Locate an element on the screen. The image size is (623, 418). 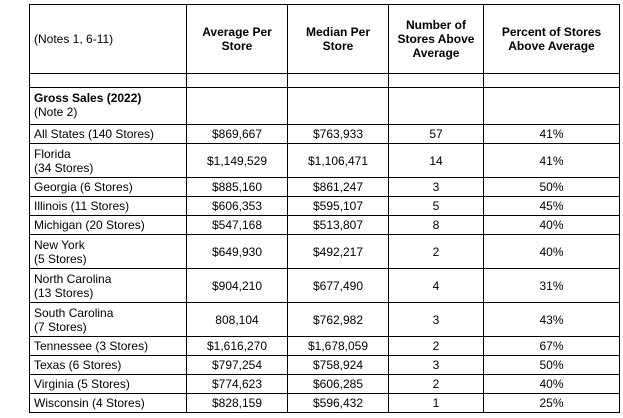
section-row: Gross Sales (2022) (Note 2) is located at coordinates (324, 106).